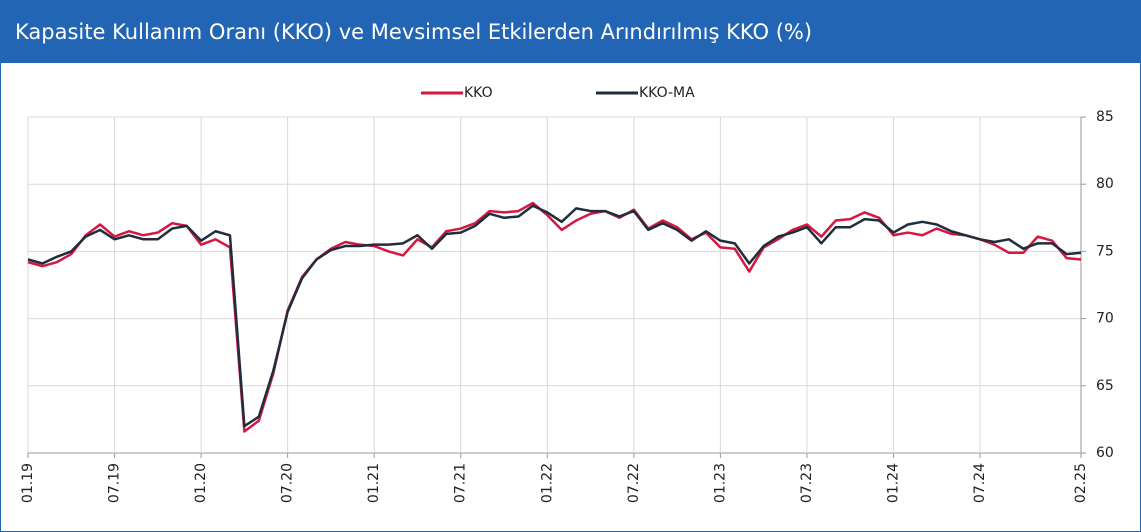 This screenshot has width=1141, height=532. I want to click on y-tick-label: 75, so click(1105, 251).